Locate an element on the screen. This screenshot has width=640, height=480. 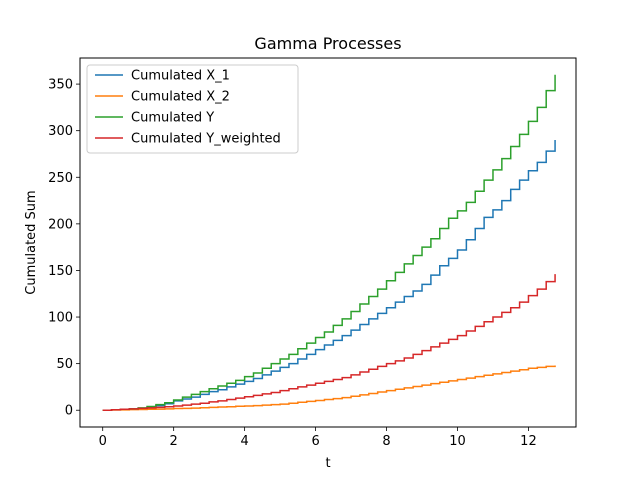
x-tick-label: 2 is located at coordinates (174, 441).